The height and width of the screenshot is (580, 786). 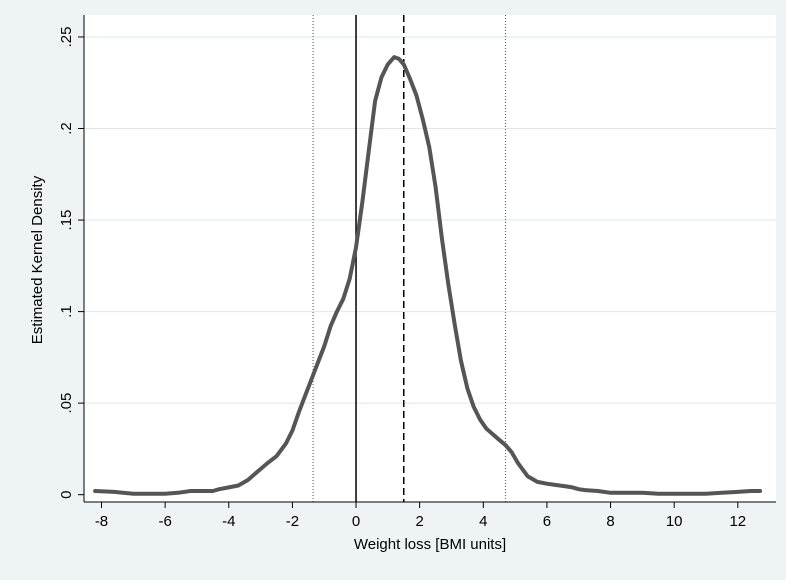 What do you see at coordinates (66, 128) in the screenshot?
I see `y-tick-label: .2` at bounding box center [66, 128].